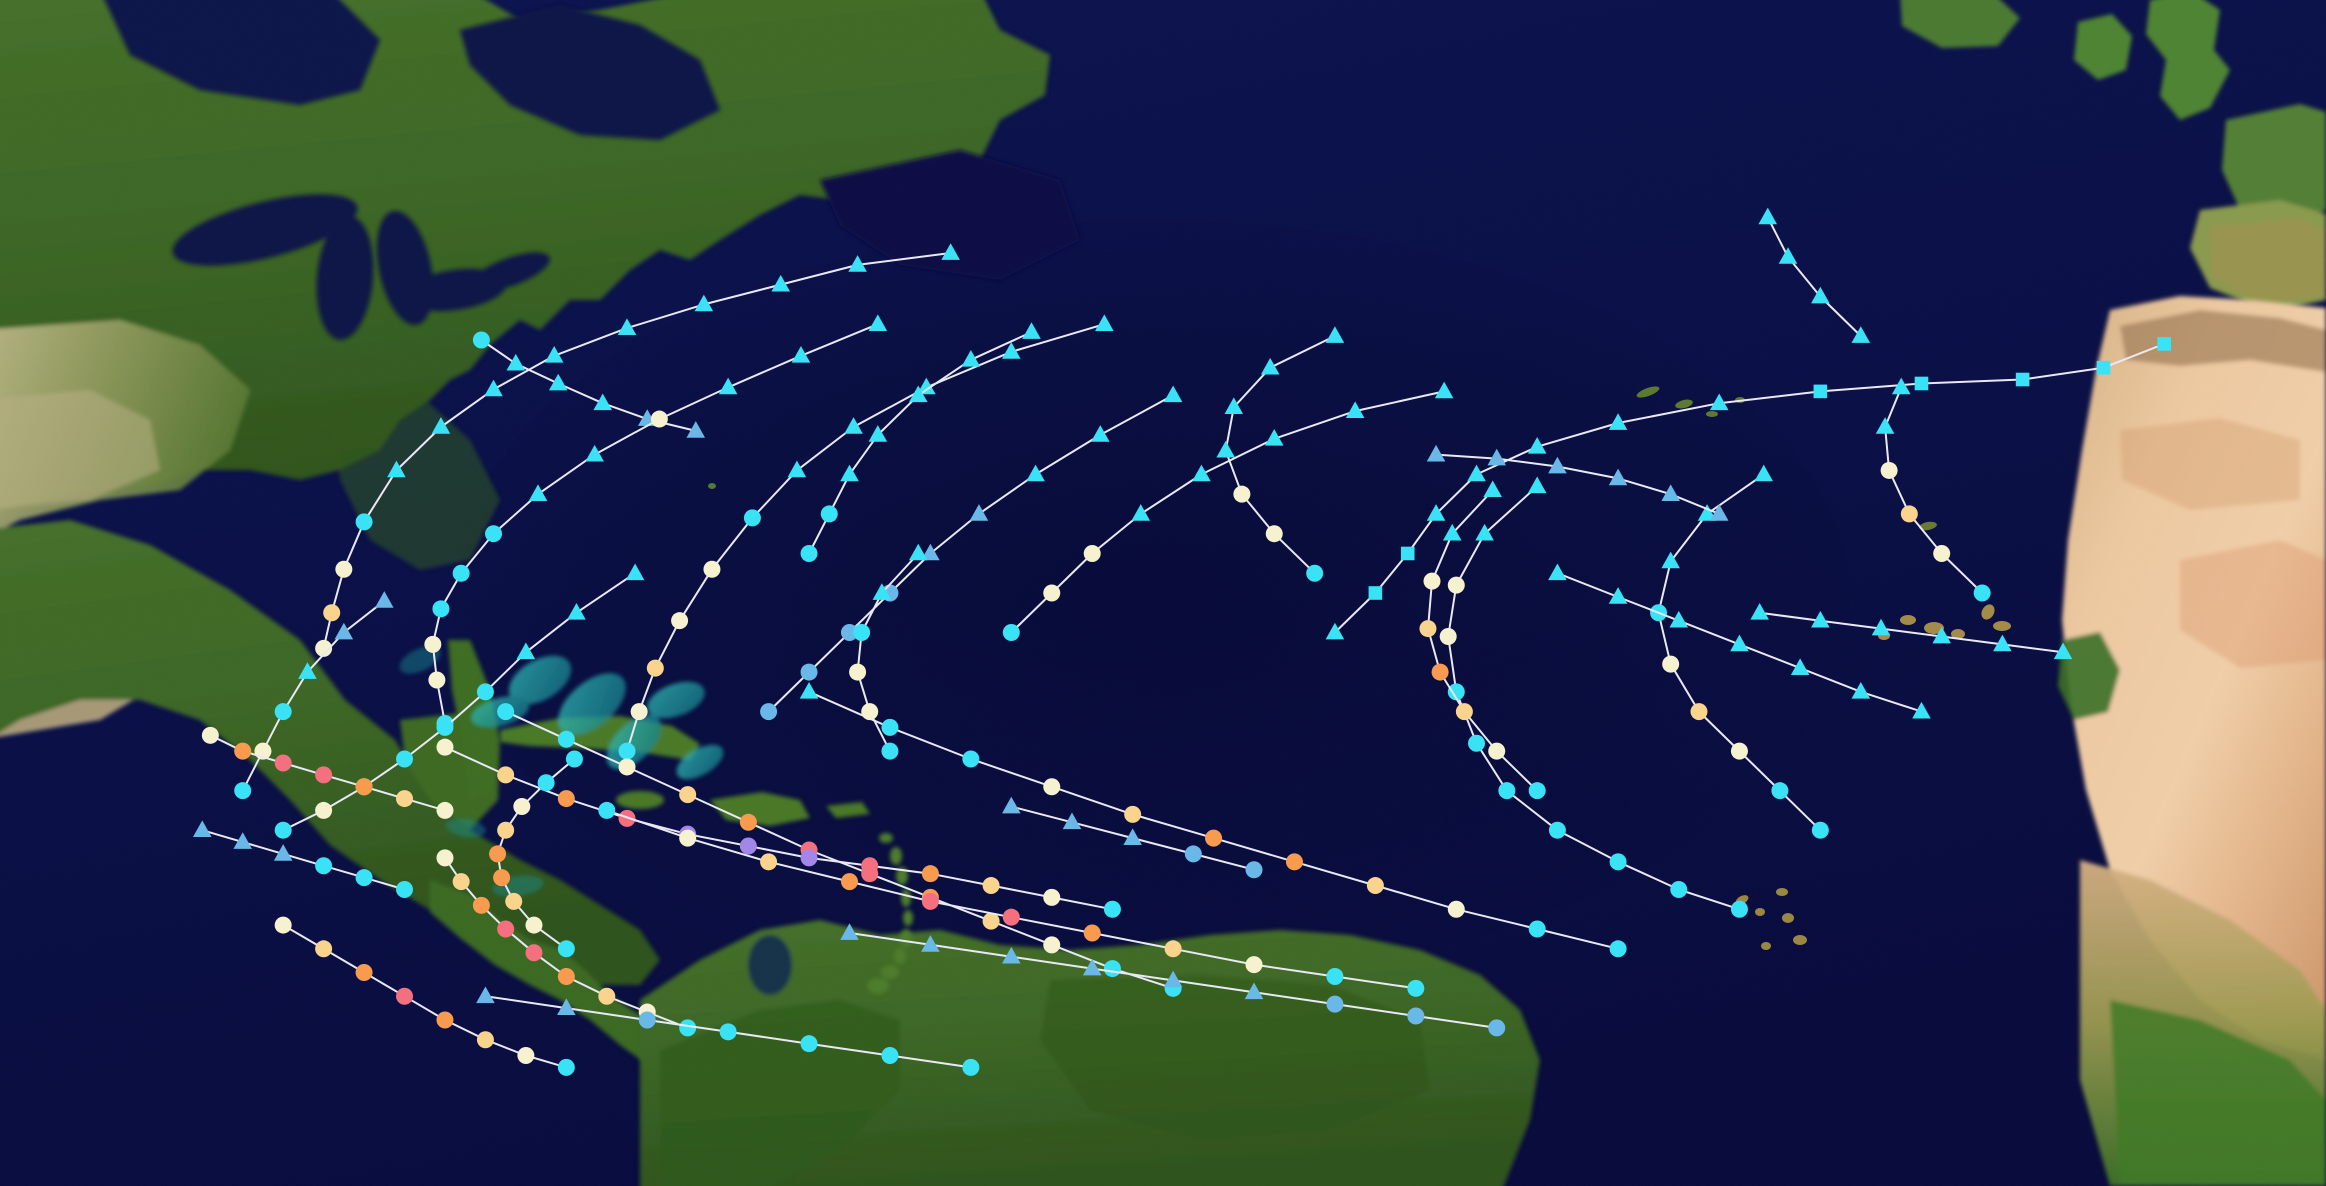 The height and width of the screenshot is (1186, 2326). Describe the element at coordinates (1820, 391) in the screenshot. I see `marker-subtropical` at that location.